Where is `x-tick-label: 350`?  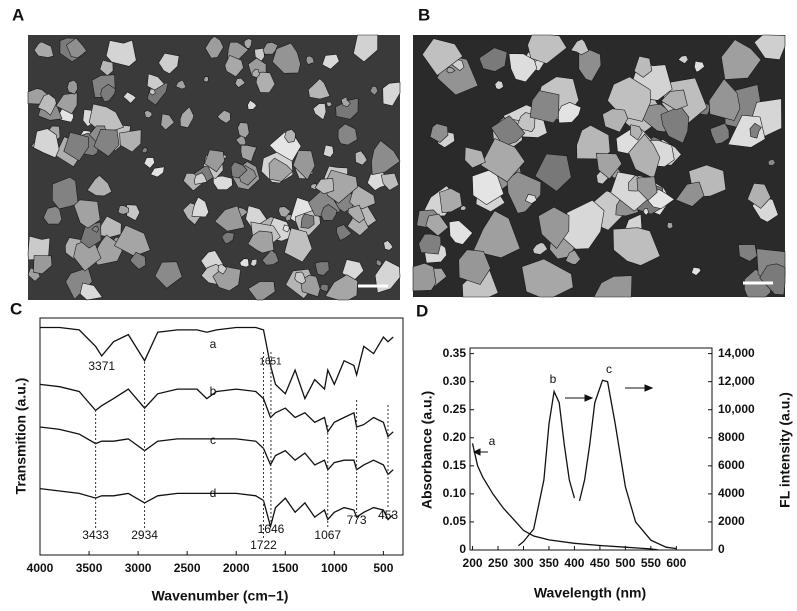
x-tick-label: 350 is located at coordinates (549, 563).